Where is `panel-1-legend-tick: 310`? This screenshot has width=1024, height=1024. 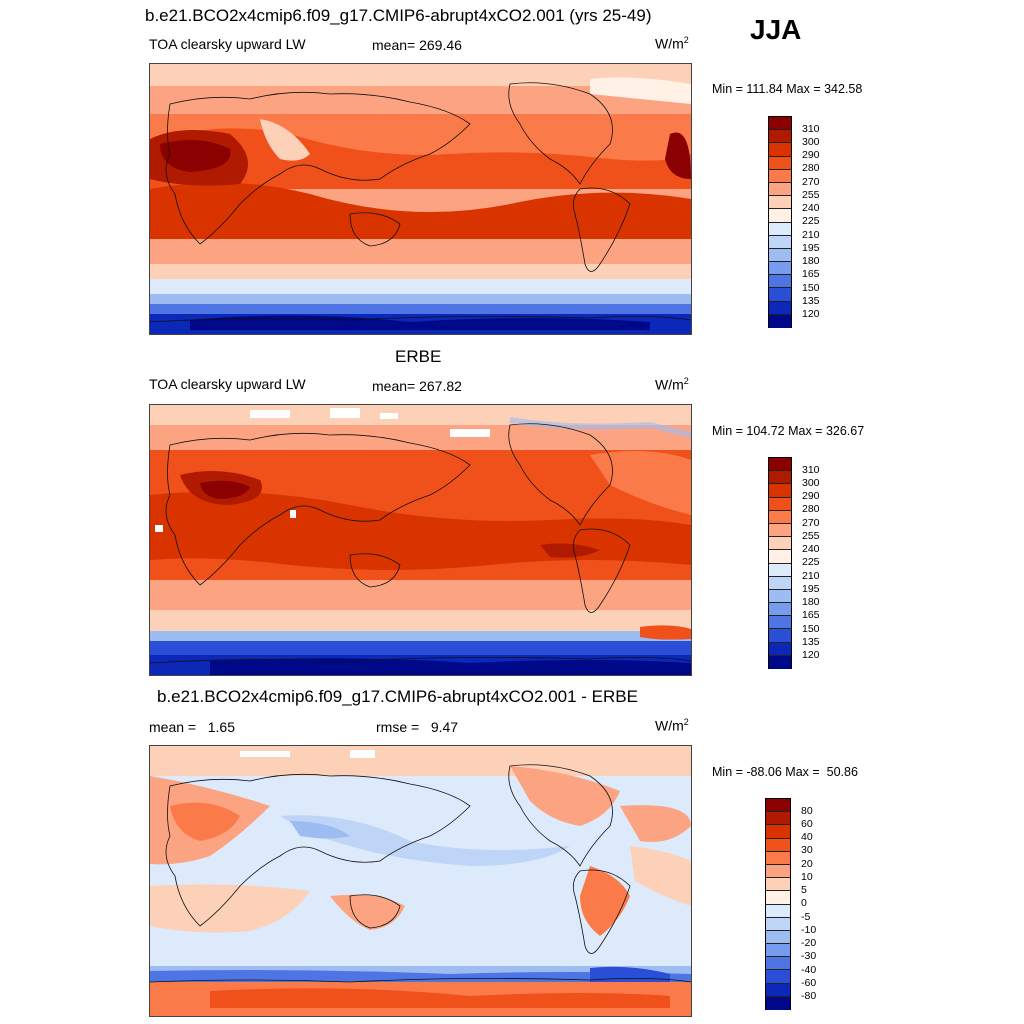 panel-1-legend-tick: 310 is located at coordinates (811, 129).